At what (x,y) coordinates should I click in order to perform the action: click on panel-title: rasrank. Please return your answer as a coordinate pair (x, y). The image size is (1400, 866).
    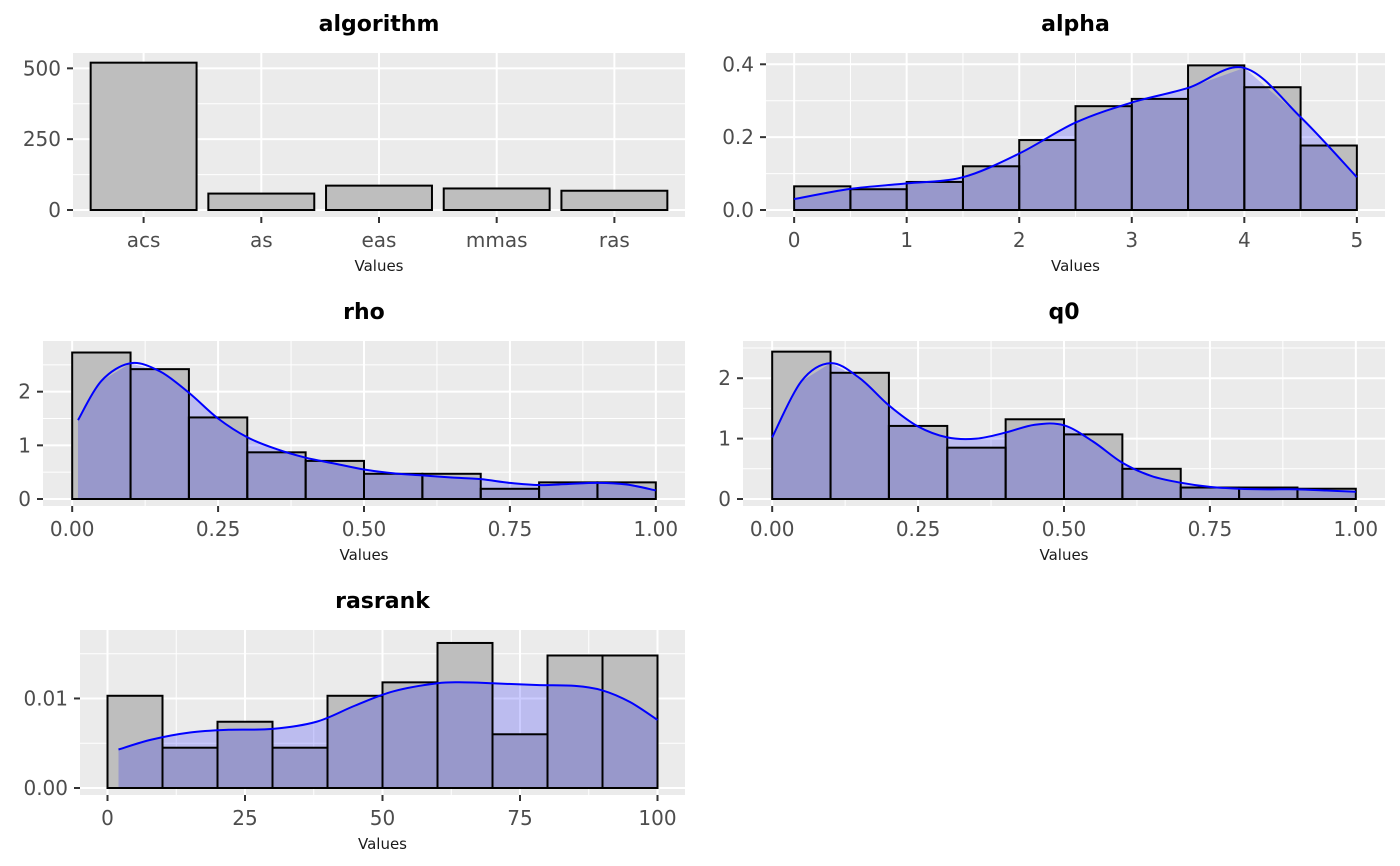
    Looking at the image, I should click on (383, 601).